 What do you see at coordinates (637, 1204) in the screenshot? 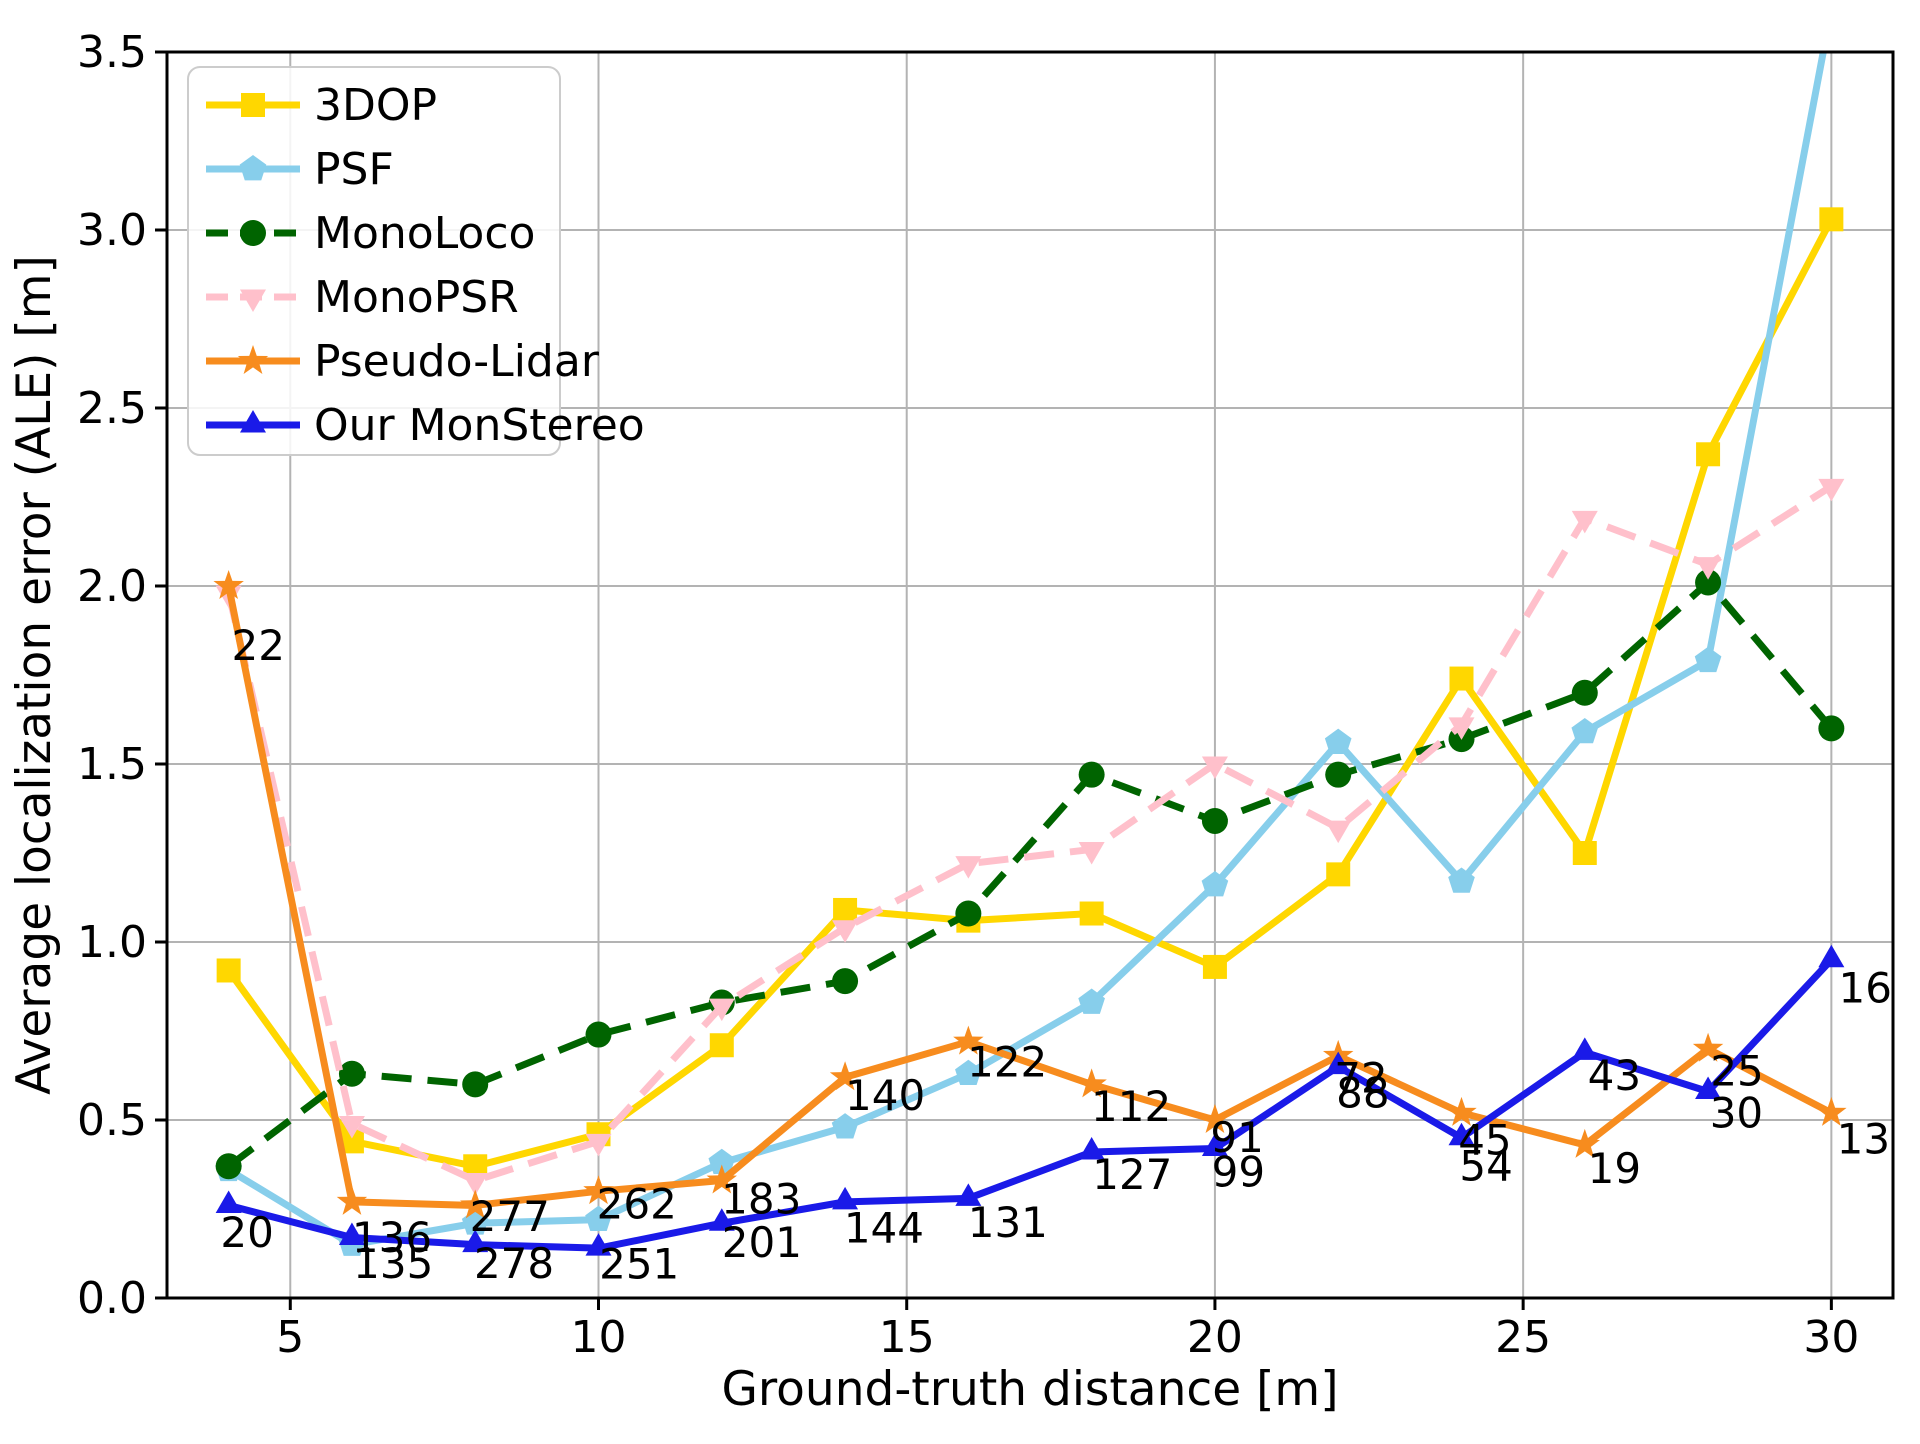
I see `count-annotation: 262` at bounding box center [637, 1204].